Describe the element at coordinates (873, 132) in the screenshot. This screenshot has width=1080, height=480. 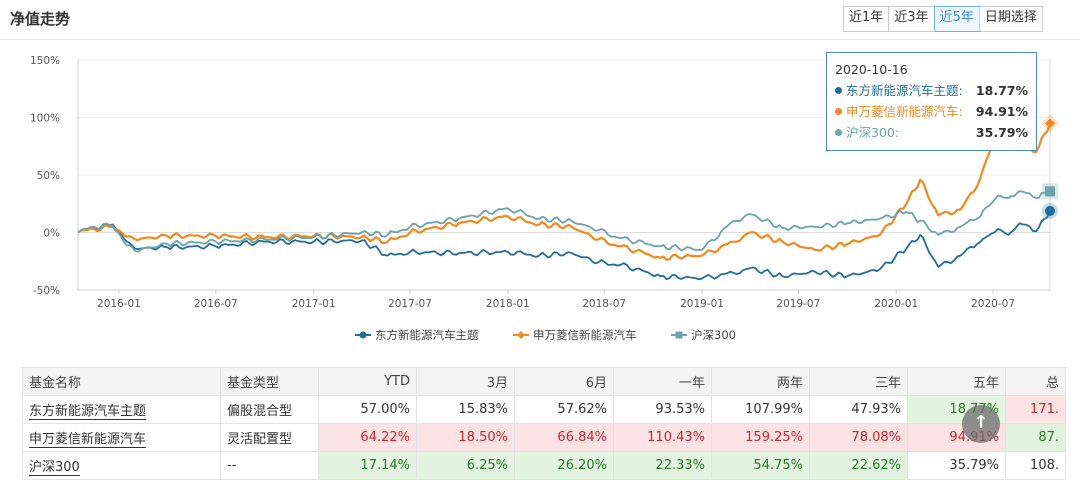
I see `tooltip-series-name: 沪深300:` at that location.